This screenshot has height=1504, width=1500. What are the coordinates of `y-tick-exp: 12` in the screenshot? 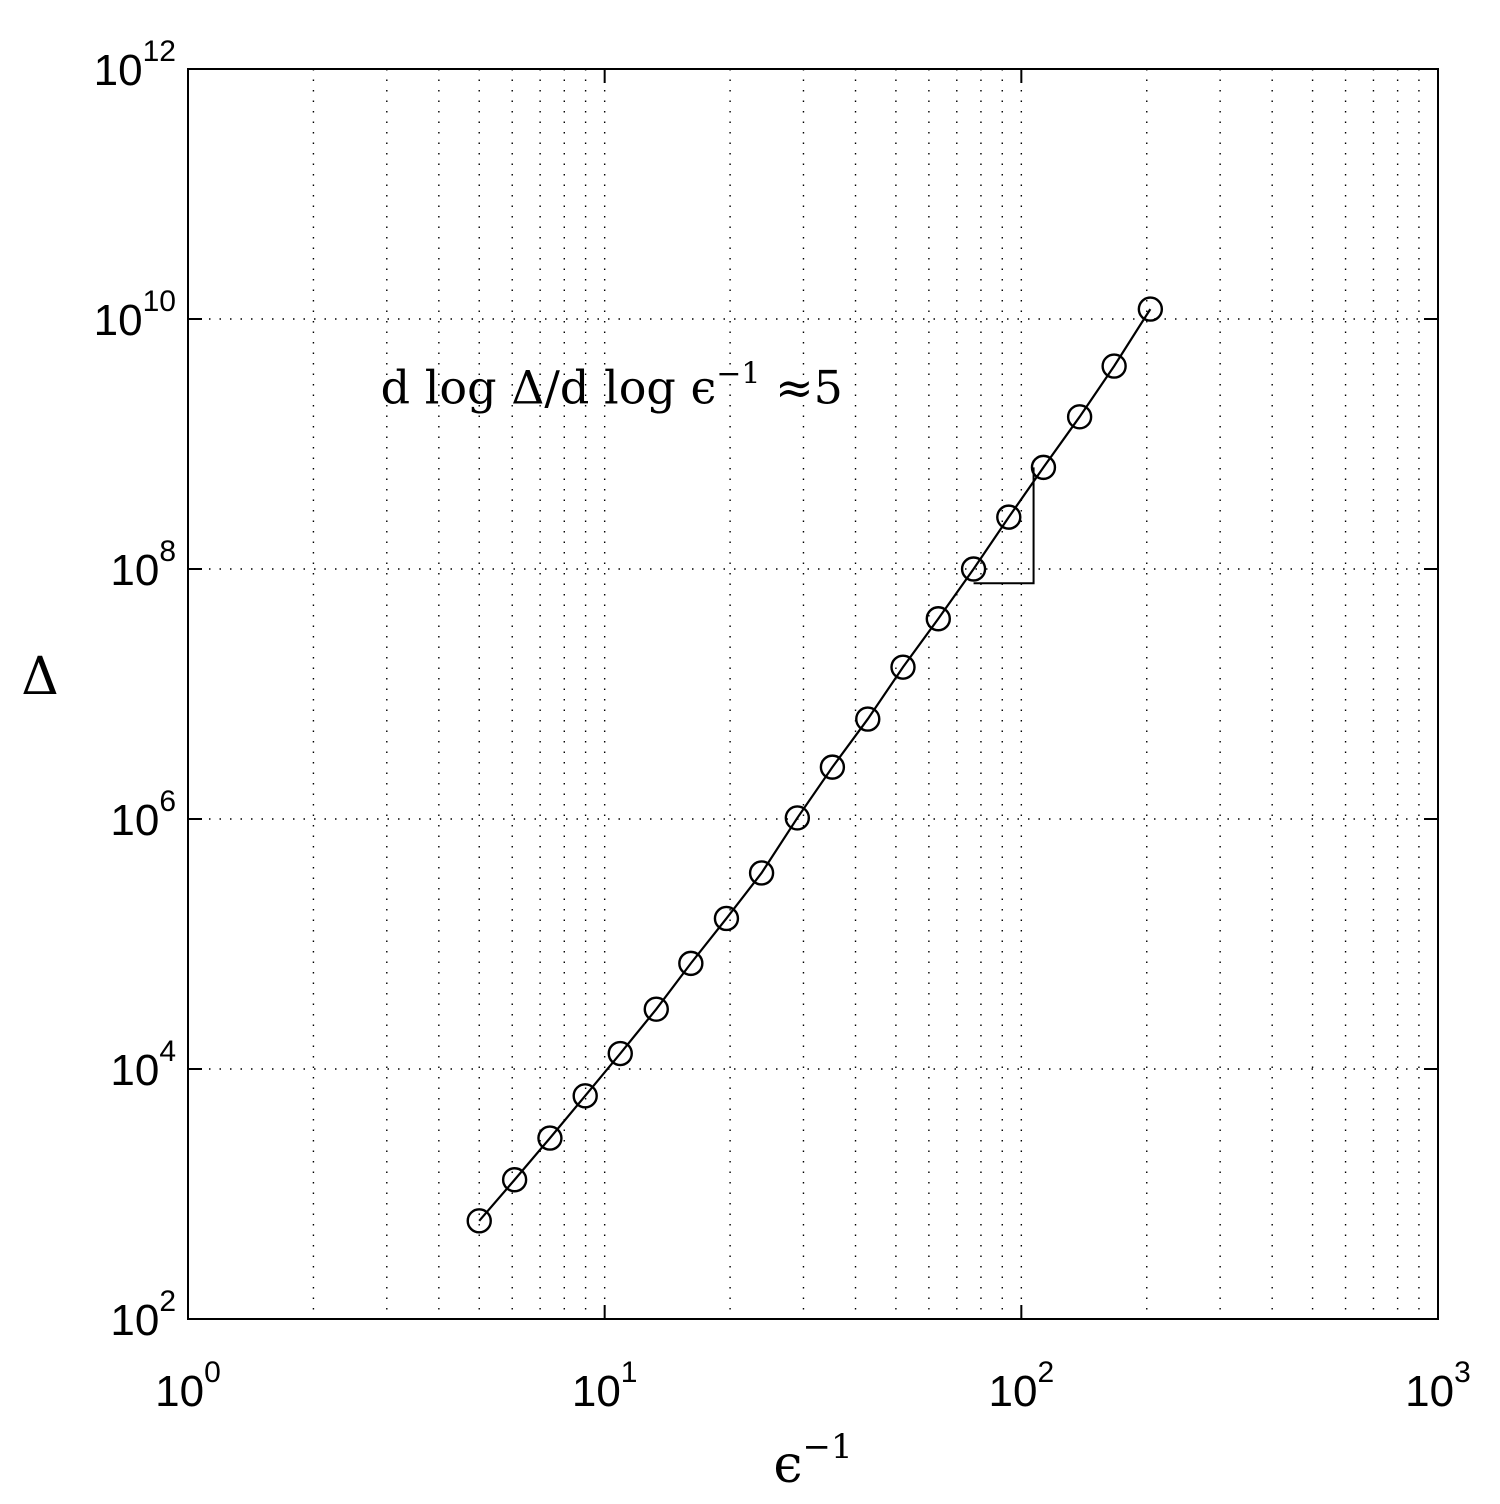 It's located at (159, 51).